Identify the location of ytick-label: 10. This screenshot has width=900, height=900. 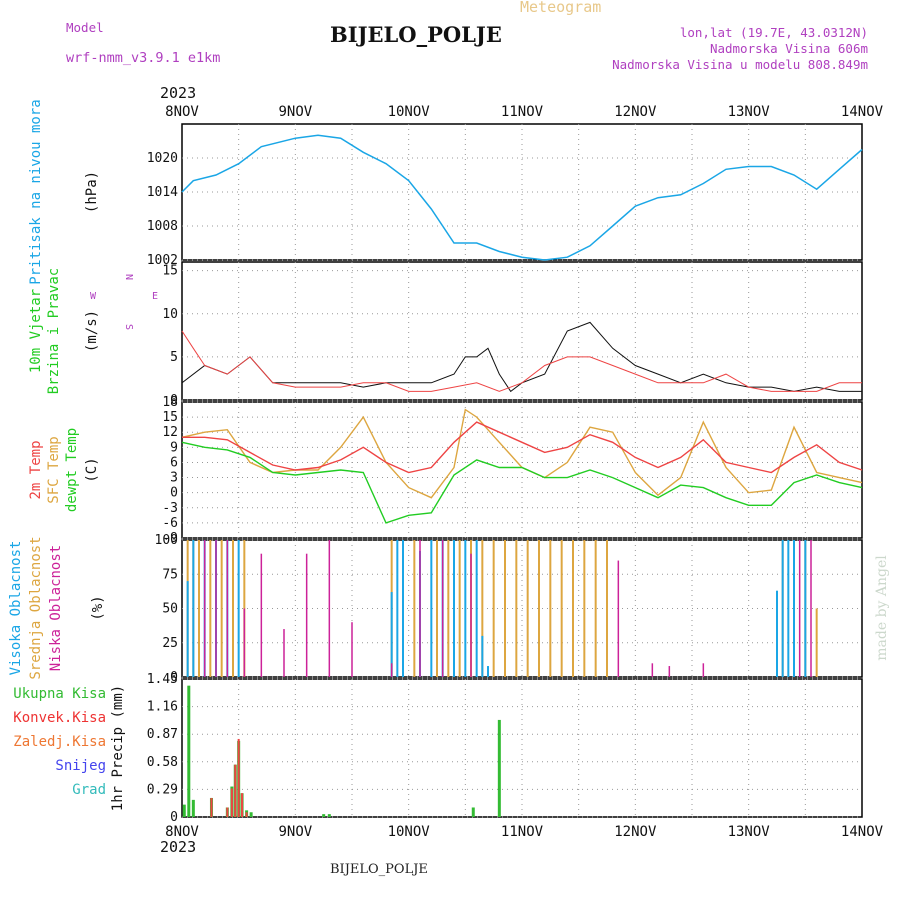
(170, 314).